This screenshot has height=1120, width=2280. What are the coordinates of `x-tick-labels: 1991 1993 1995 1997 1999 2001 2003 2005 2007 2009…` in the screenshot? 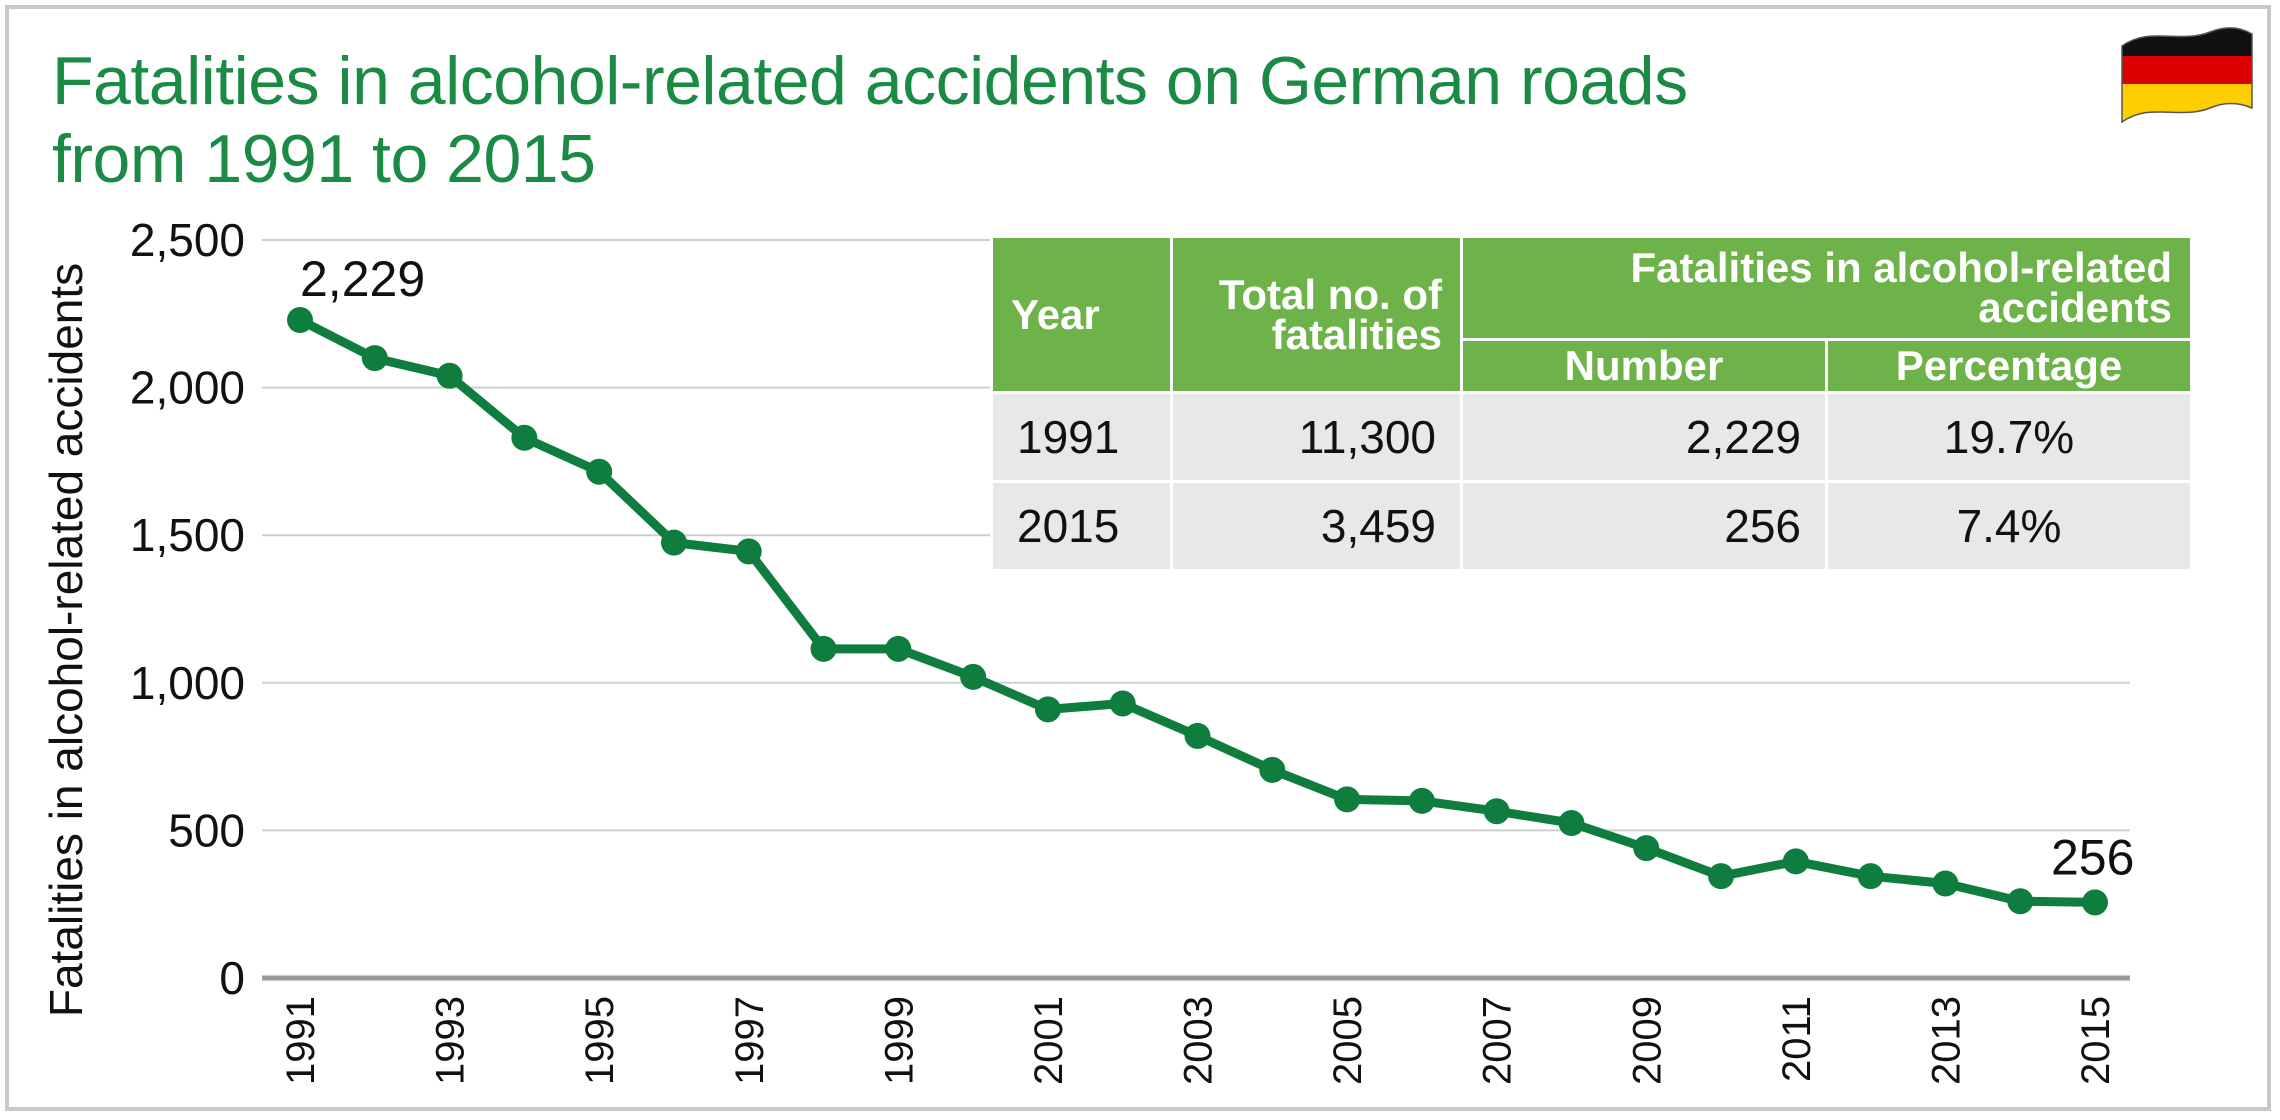 It's located at (1198, 1040).